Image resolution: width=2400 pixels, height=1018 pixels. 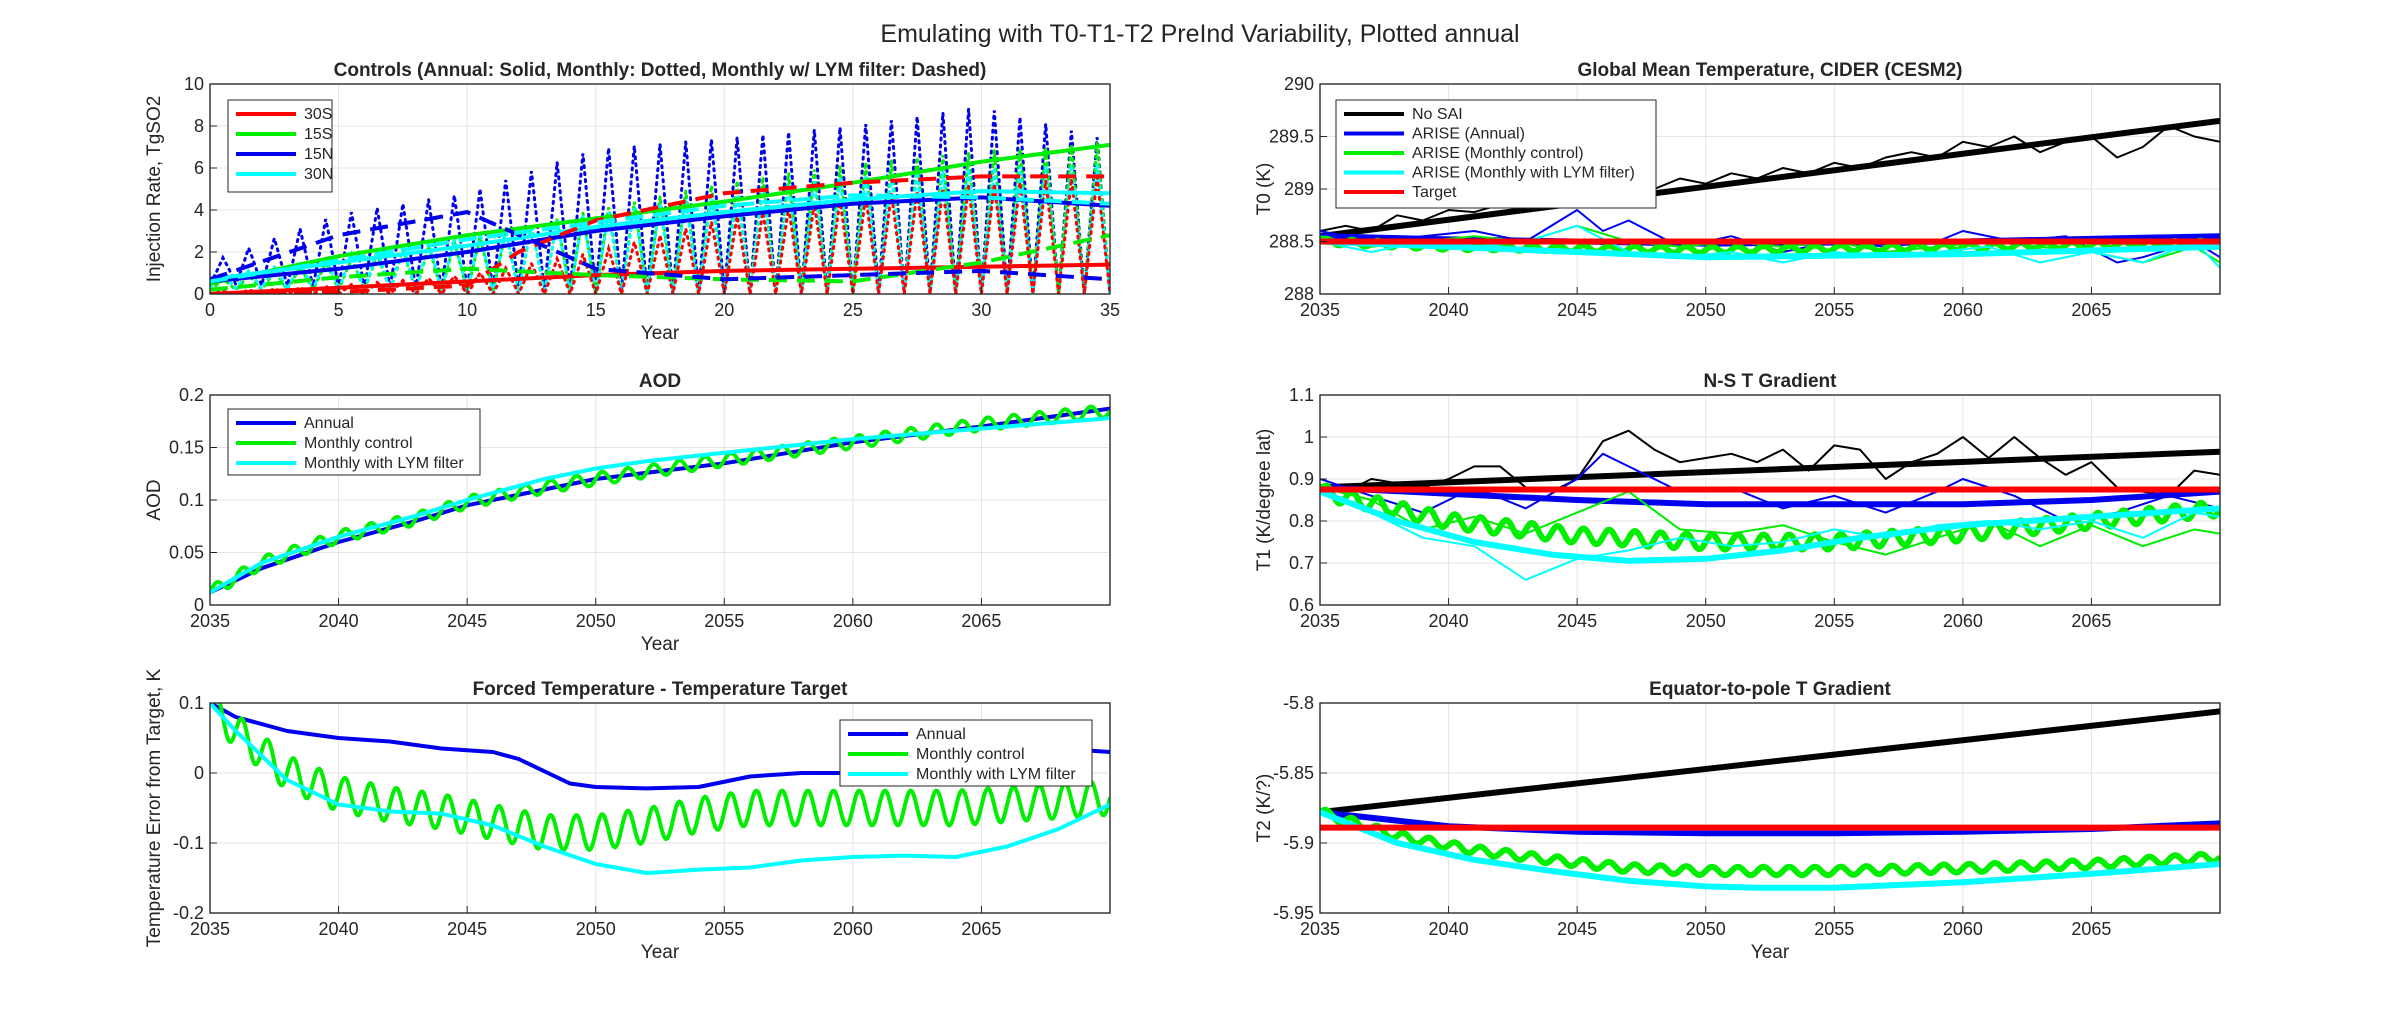 What do you see at coordinates (199, 252) in the screenshot?
I see `y-tick-label: 2` at bounding box center [199, 252].